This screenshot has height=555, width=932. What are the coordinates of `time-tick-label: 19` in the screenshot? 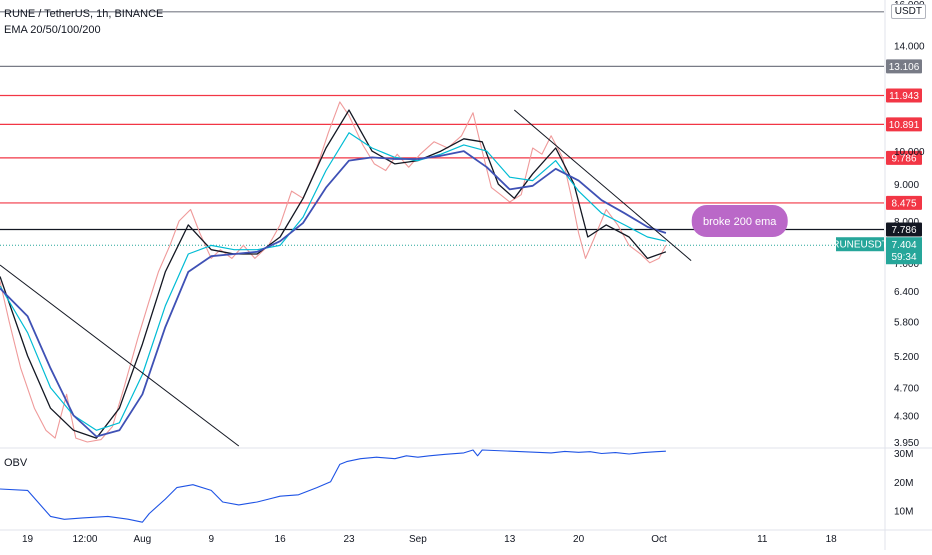 It's located at (28, 539).